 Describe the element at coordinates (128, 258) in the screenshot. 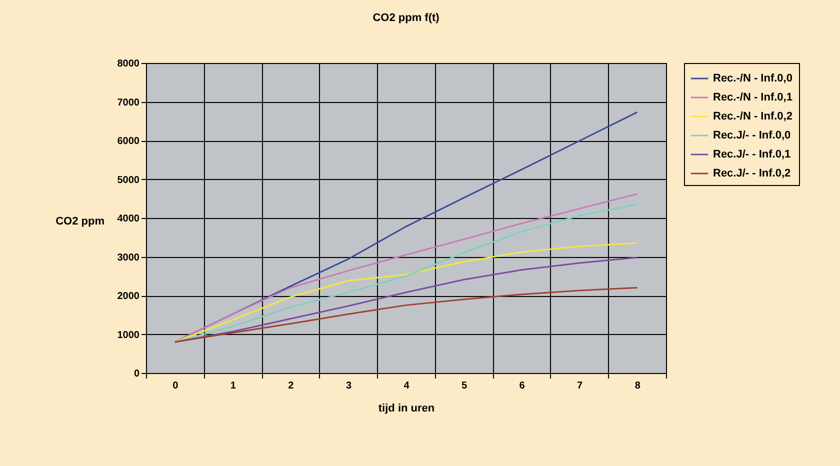

I see `y-tick-label: 3000` at that location.